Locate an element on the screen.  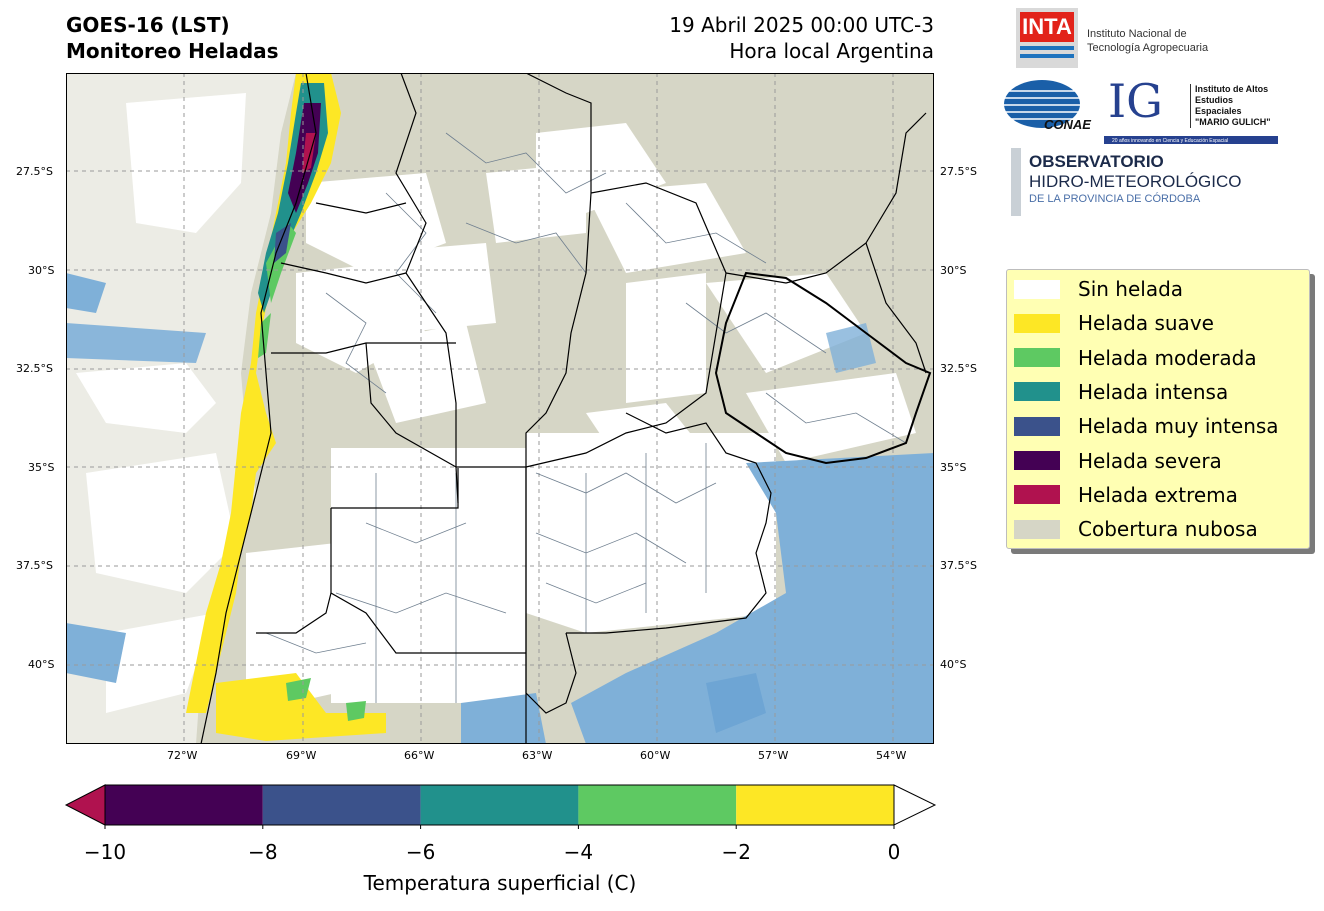
legend-item: Helada intensa is located at coordinates (1121, 391).